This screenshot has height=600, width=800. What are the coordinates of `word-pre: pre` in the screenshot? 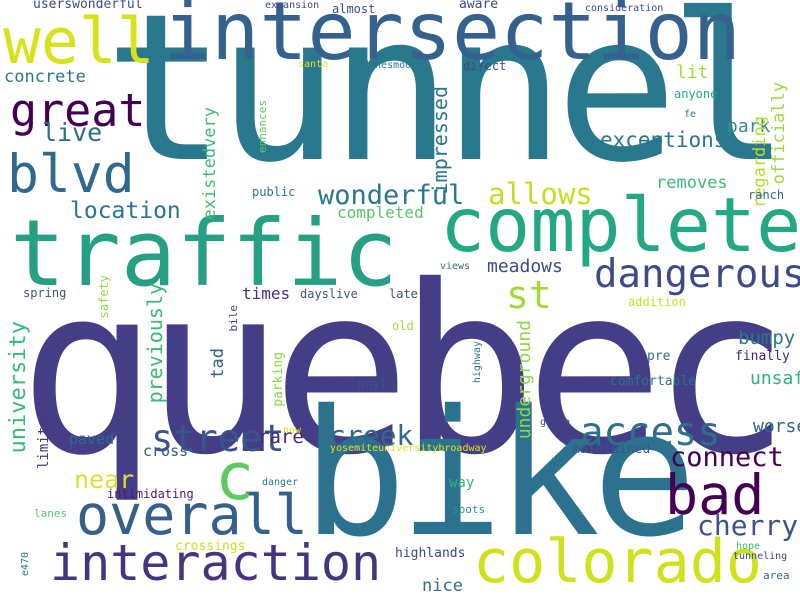 It's located at (659, 356).